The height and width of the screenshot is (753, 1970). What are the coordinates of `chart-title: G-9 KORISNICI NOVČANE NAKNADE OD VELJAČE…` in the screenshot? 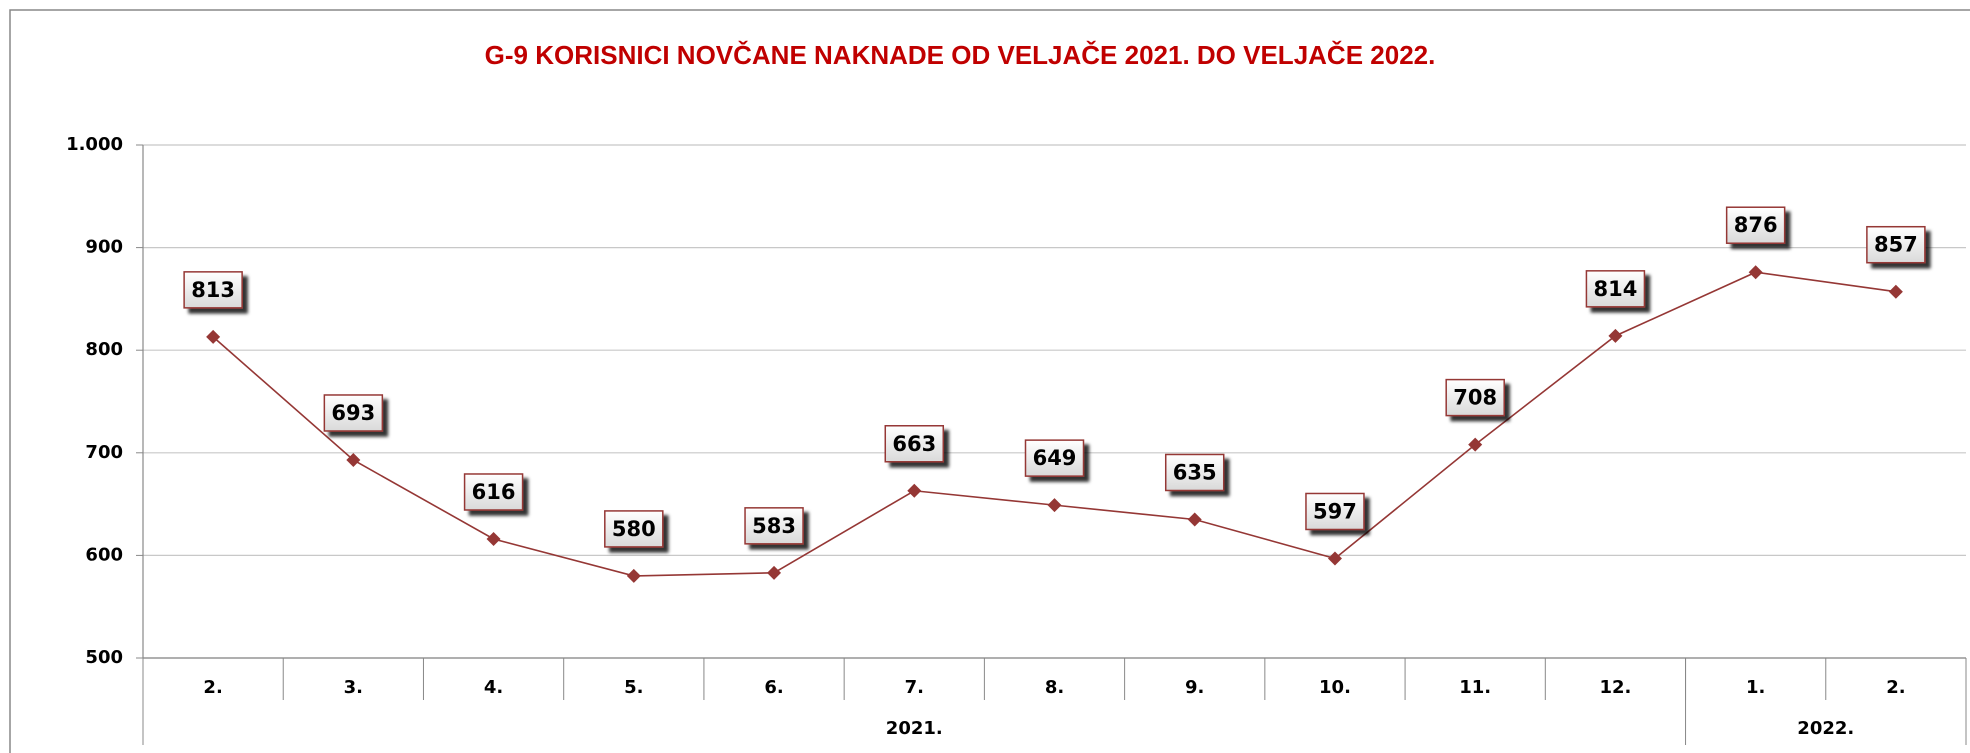 It's located at (960, 55).